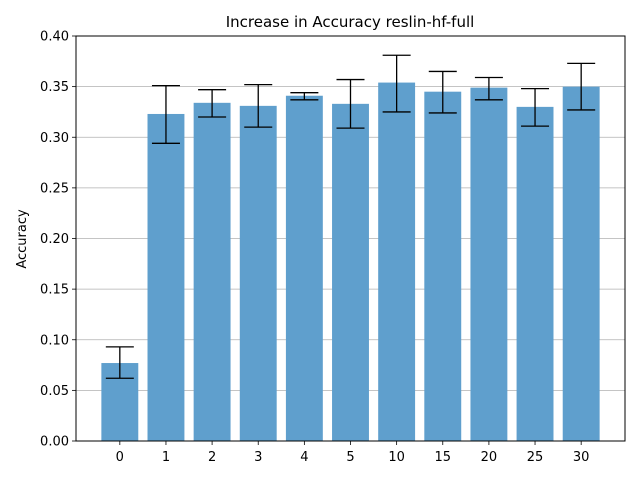 This screenshot has width=640, height=480. Describe the element at coordinates (166, 457) in the screenshot. I see `x-tick-label: 1` at that location.